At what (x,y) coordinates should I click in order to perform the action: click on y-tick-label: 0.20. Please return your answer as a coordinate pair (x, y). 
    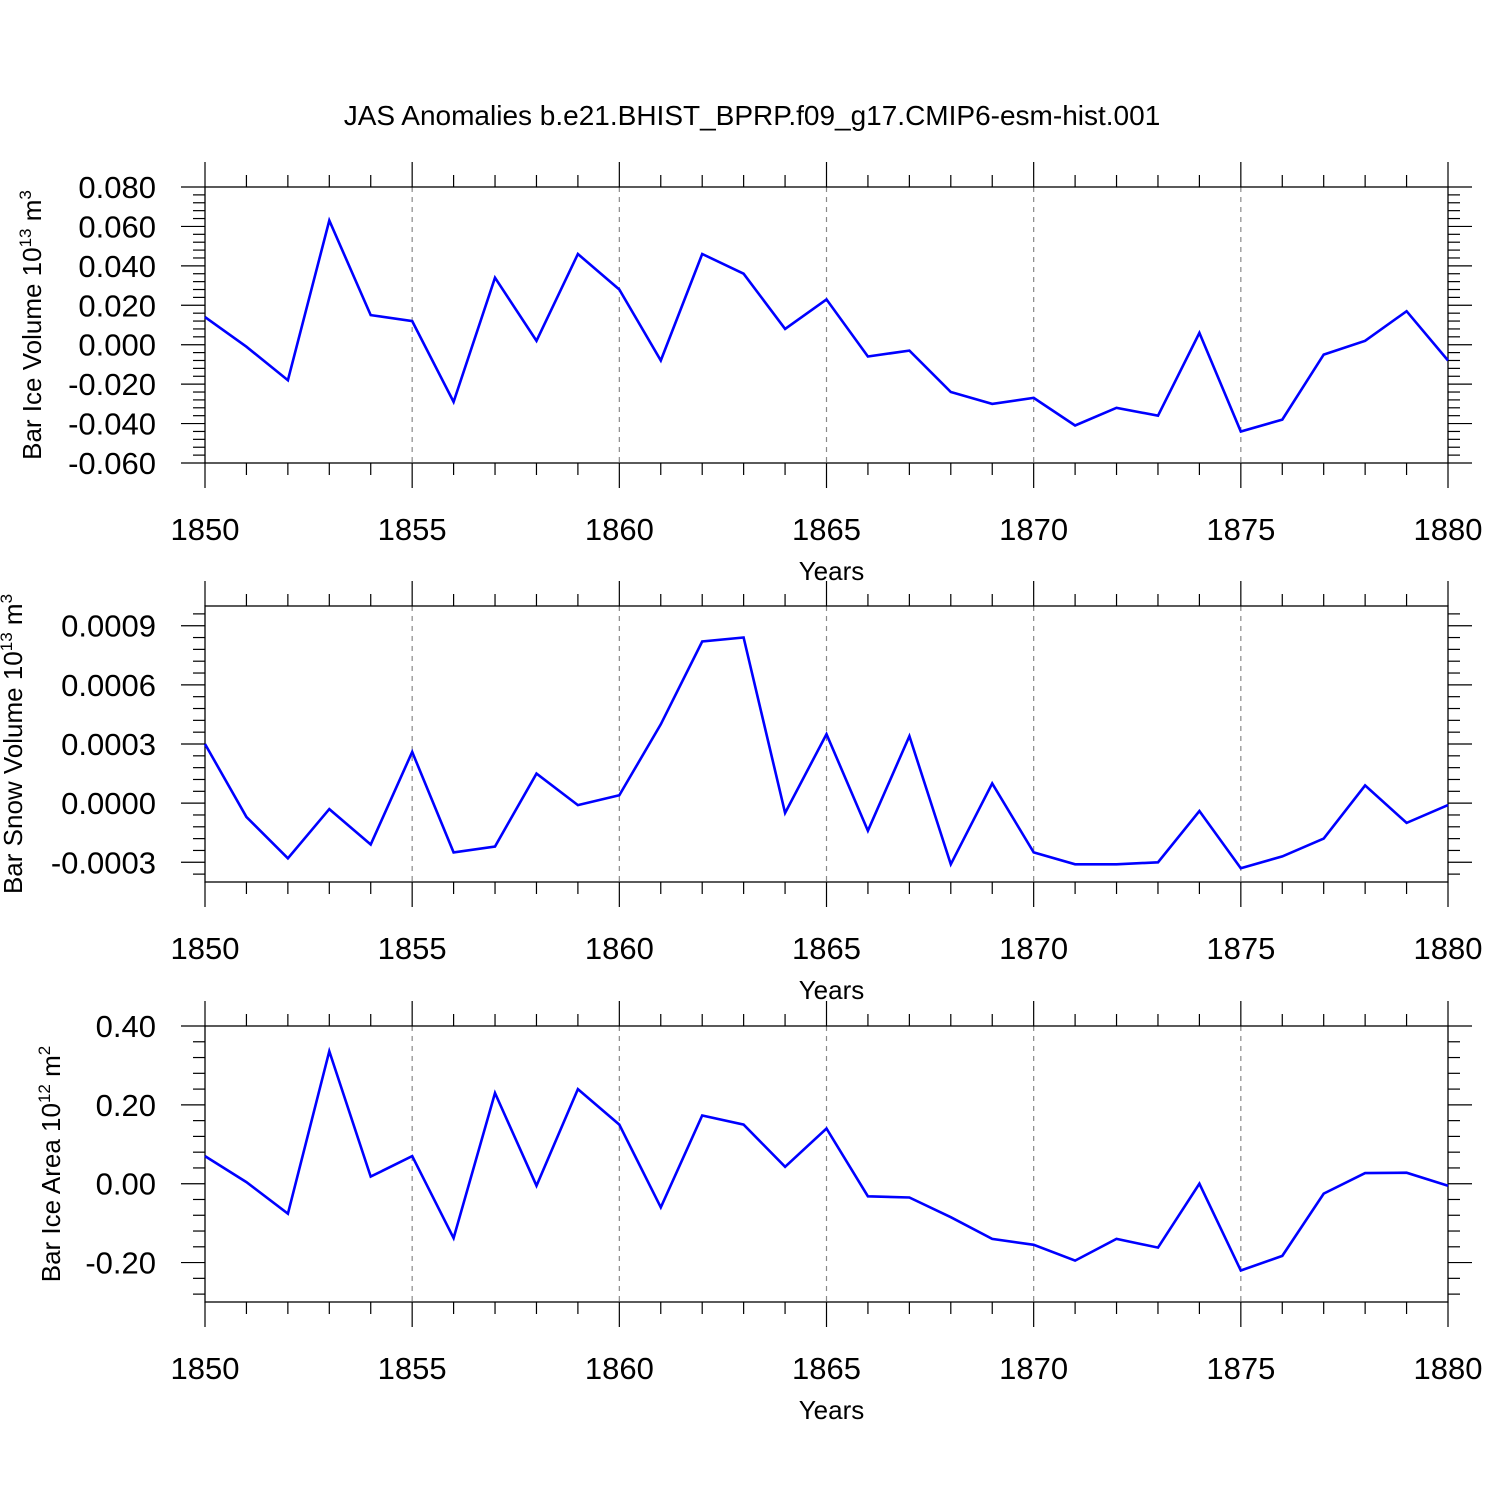
    Looking at the image, I should click on (126, 1105).